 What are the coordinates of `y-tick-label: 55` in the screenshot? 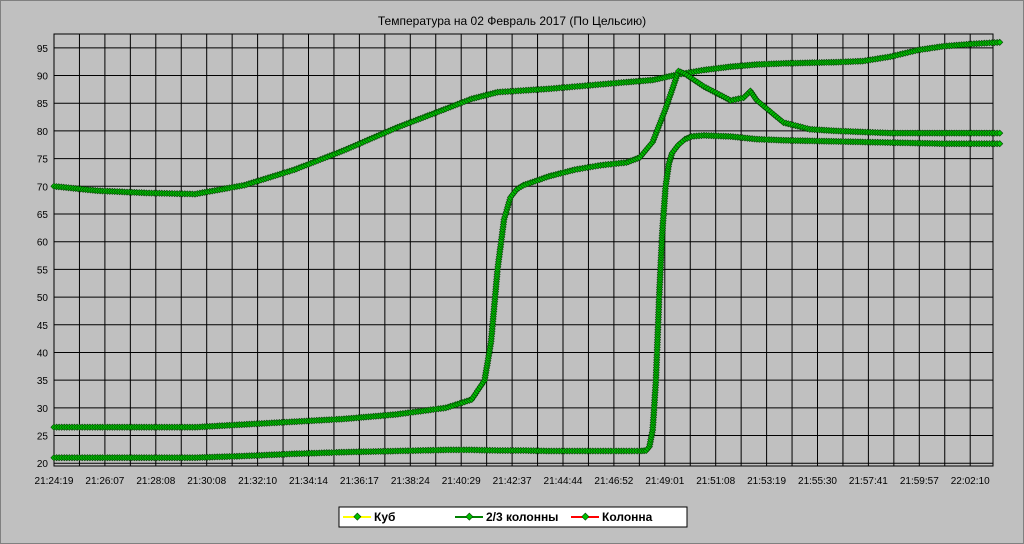 It's located at (43, 270).